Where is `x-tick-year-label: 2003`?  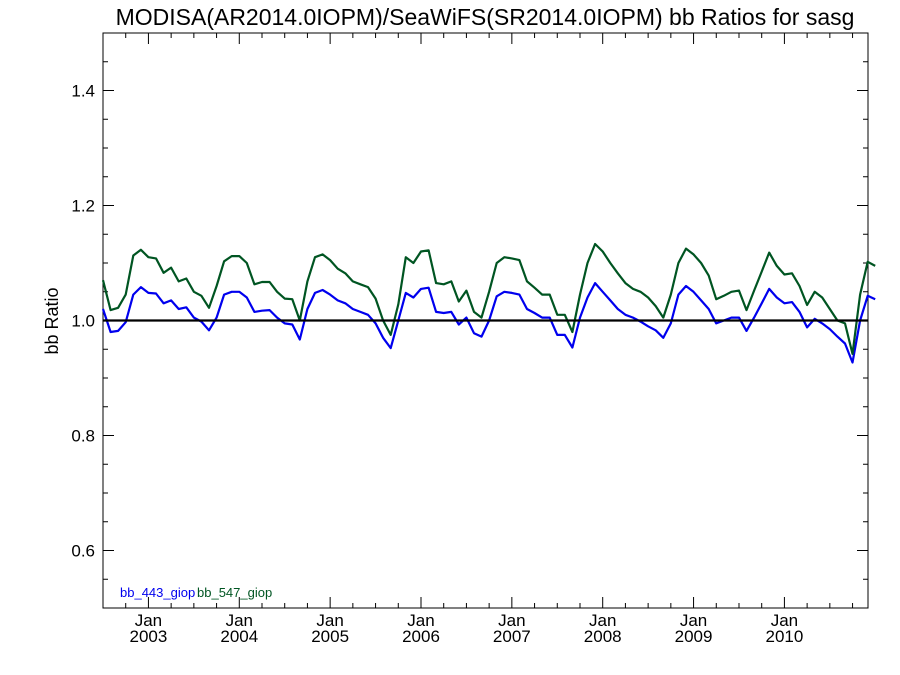 x-tick-year-label: 2003 is located at coordinates (149, 636).